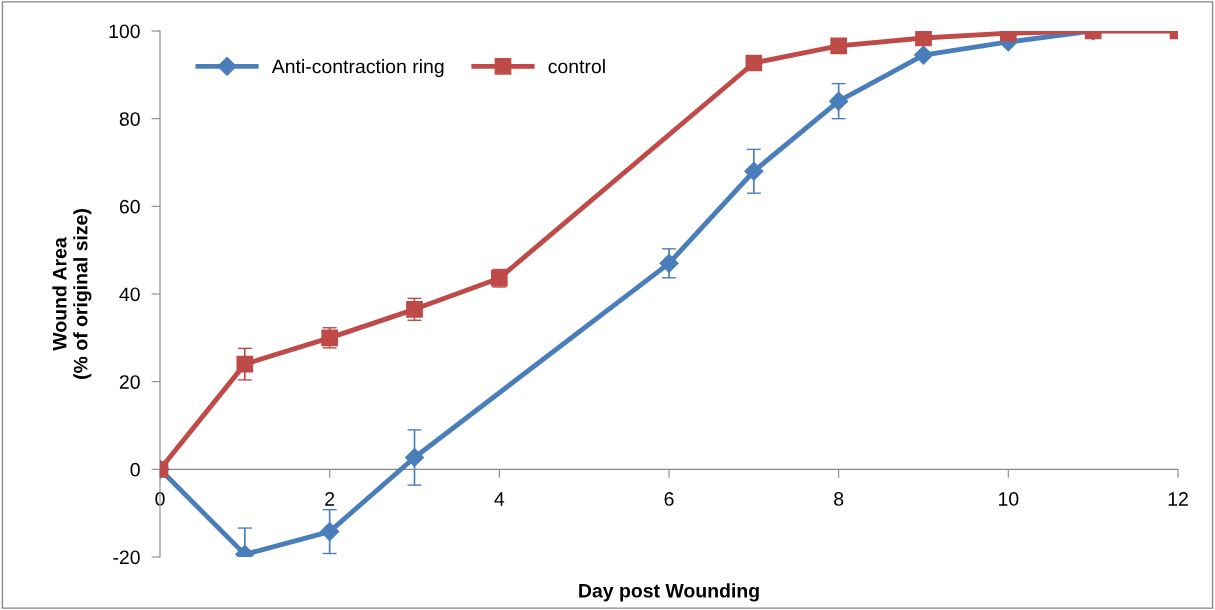  What do you see at coordinates (669, 499) in the screenshot?
I see `x-tick-label: 6` at bounding box center [669, 499].